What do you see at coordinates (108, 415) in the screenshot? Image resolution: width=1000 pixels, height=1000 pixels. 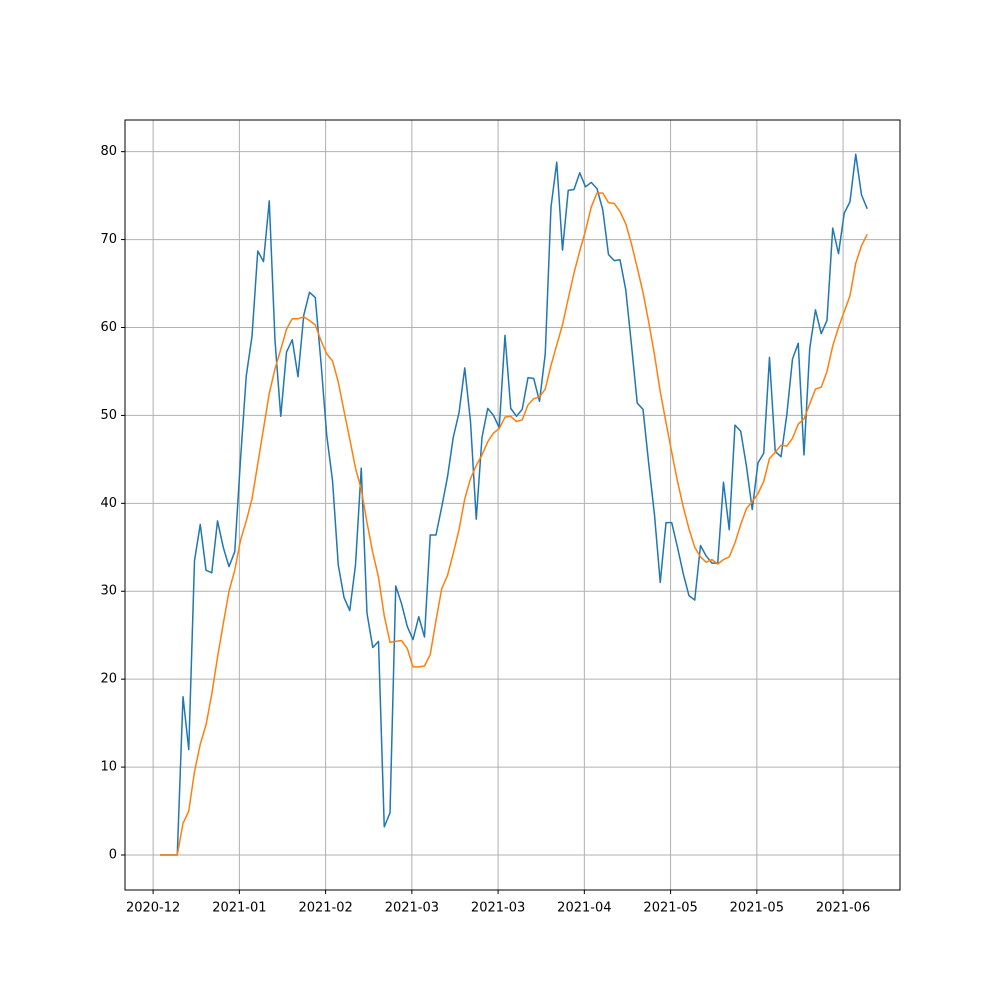 I see `y-tick-label: 50` at bounding box center [108, 415].